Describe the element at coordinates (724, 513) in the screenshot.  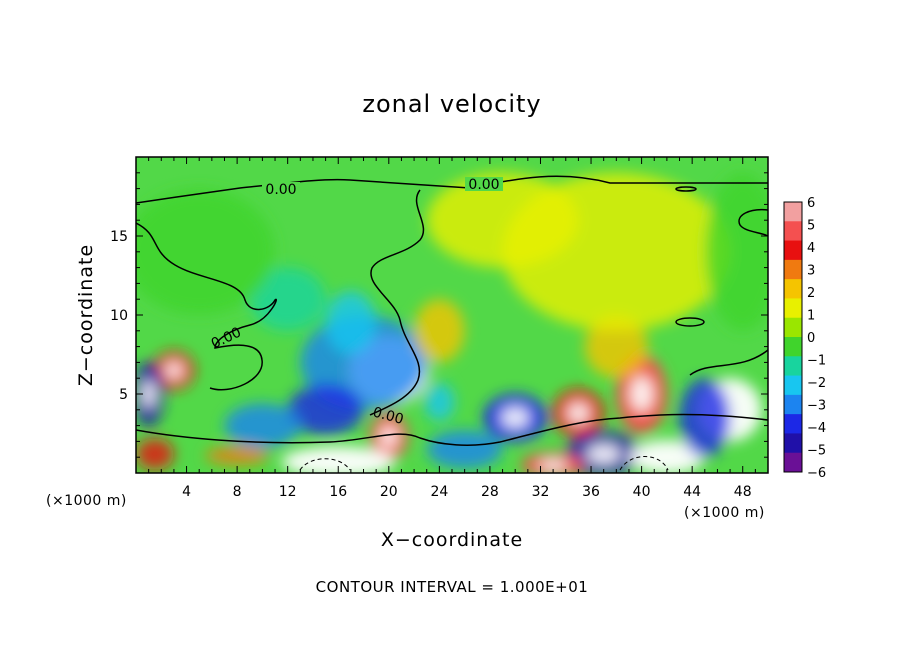
I see `x-axis-unit-right: (×1000 m)` at that location.